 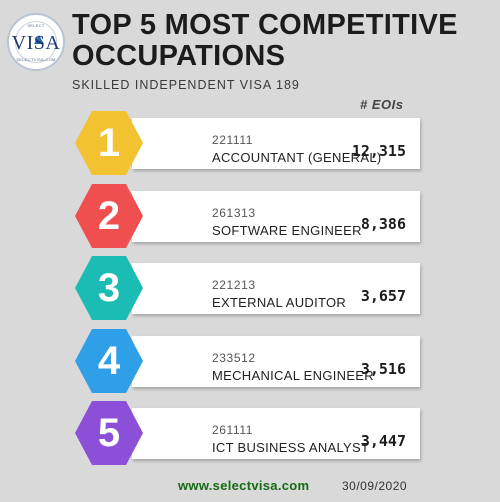 What do you see at coordinates (234, 212) in the screenshot?
I see `anzsco-code: 261313` at bounding box center [234, 212].